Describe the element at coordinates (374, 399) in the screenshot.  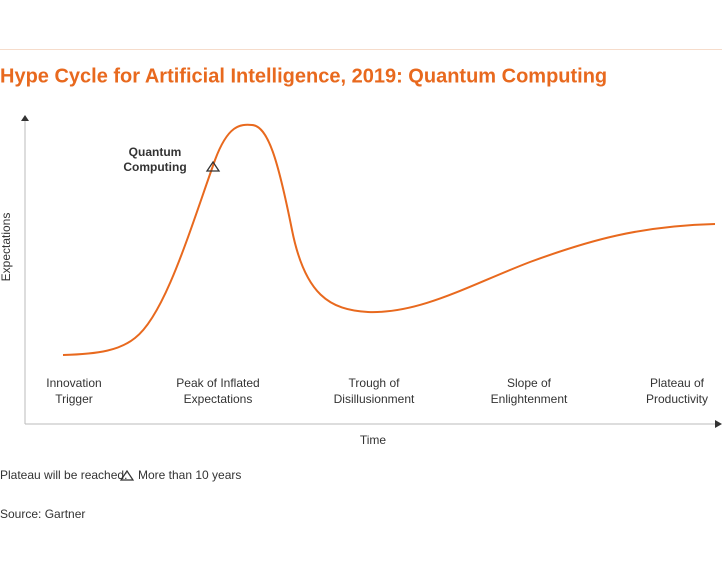
I see `phase-label: Disillusionment` at that location.